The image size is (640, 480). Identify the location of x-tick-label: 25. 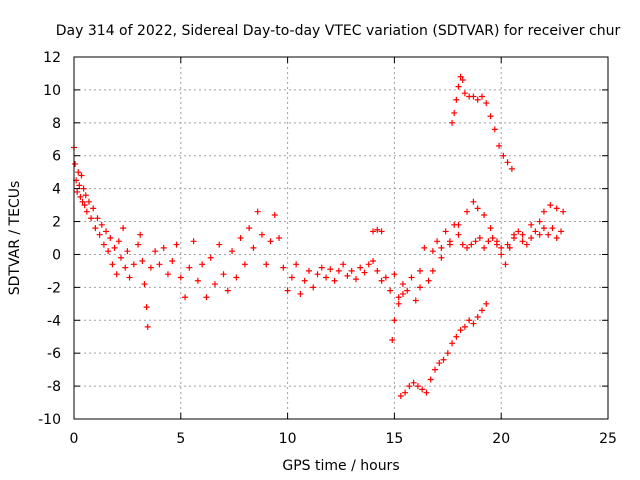
(608, 439).